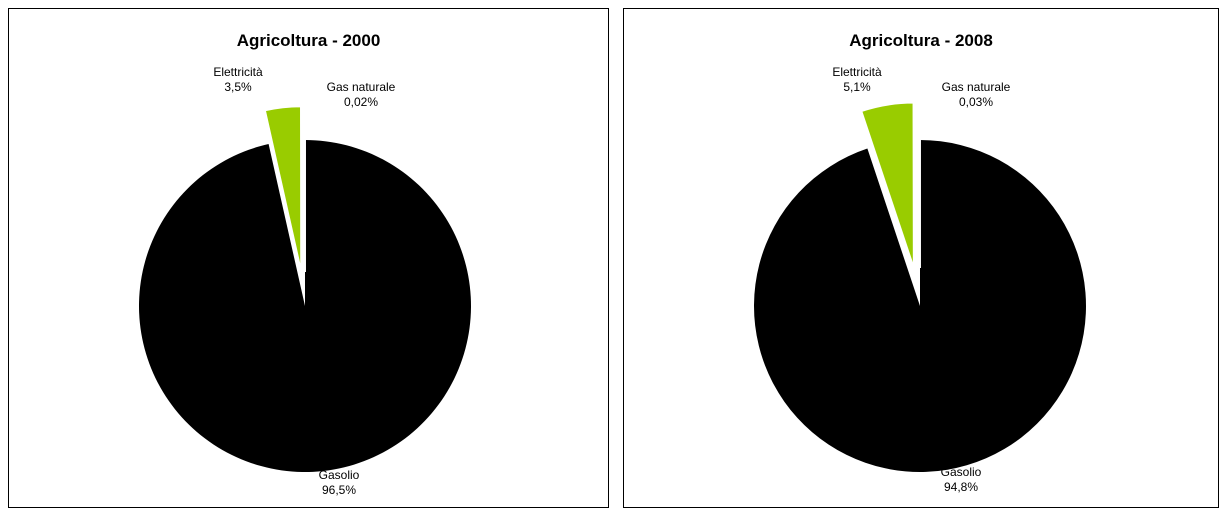  What do you see at coordinates (361, 102) in the screenshot?
I see `slice-value-gas-naturale: 0,02%` at bounding box center [361, 102].